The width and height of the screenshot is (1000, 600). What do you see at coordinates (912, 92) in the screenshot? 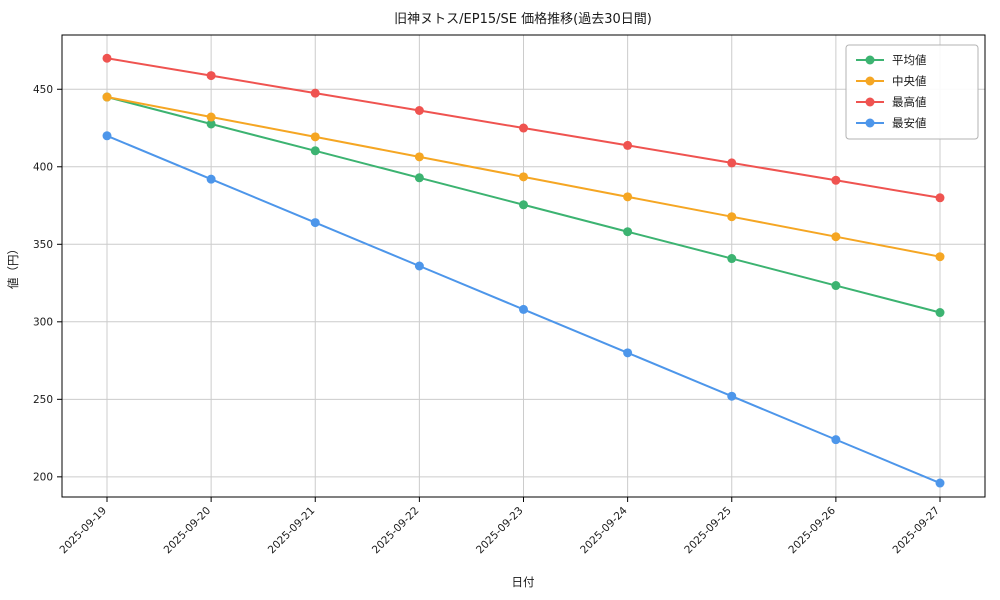
I see `legend-box` at bounding box center [912, 92].